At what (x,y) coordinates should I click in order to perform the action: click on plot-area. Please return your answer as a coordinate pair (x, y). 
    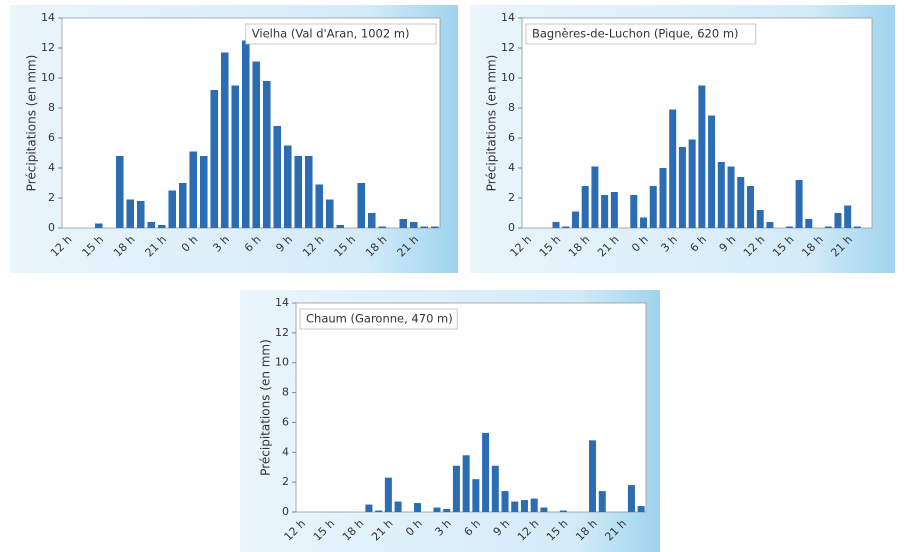
    Looking at the image, I should click on (471, 407).